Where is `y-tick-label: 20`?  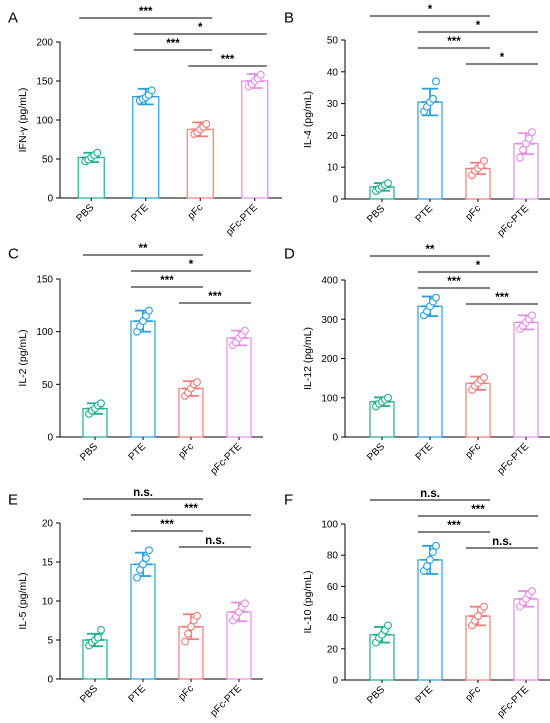 y-tick-label: 20 is located at coordinates (48, 524).